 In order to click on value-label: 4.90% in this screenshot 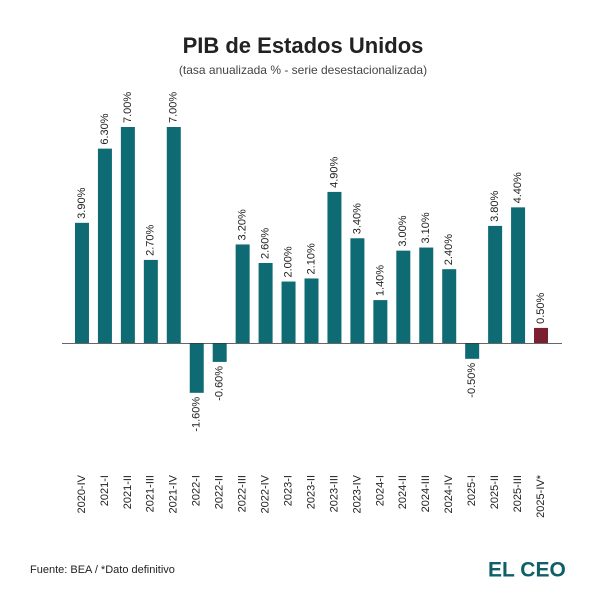, I will do `click(334, 171)`.